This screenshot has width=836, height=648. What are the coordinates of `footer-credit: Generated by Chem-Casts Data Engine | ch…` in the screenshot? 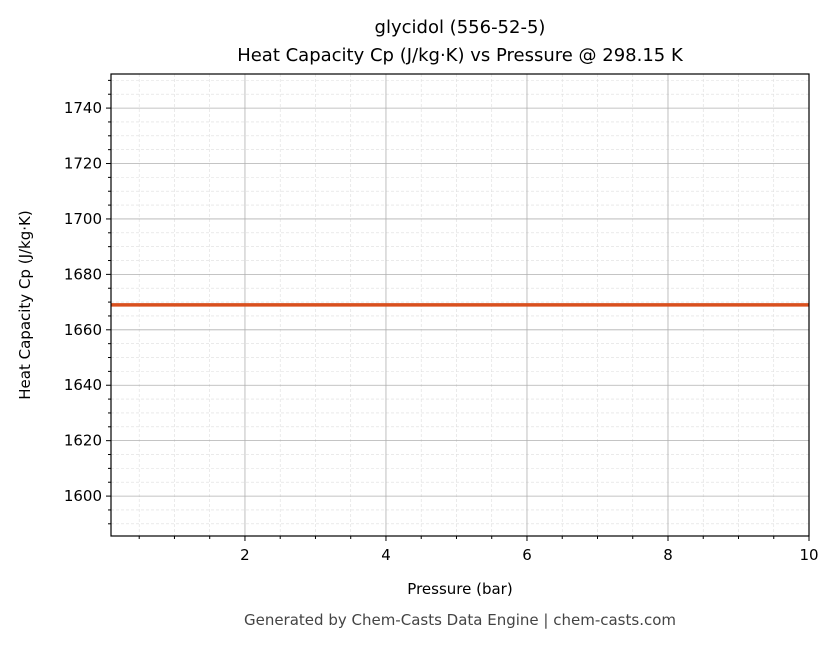 It's located at (460, 620).